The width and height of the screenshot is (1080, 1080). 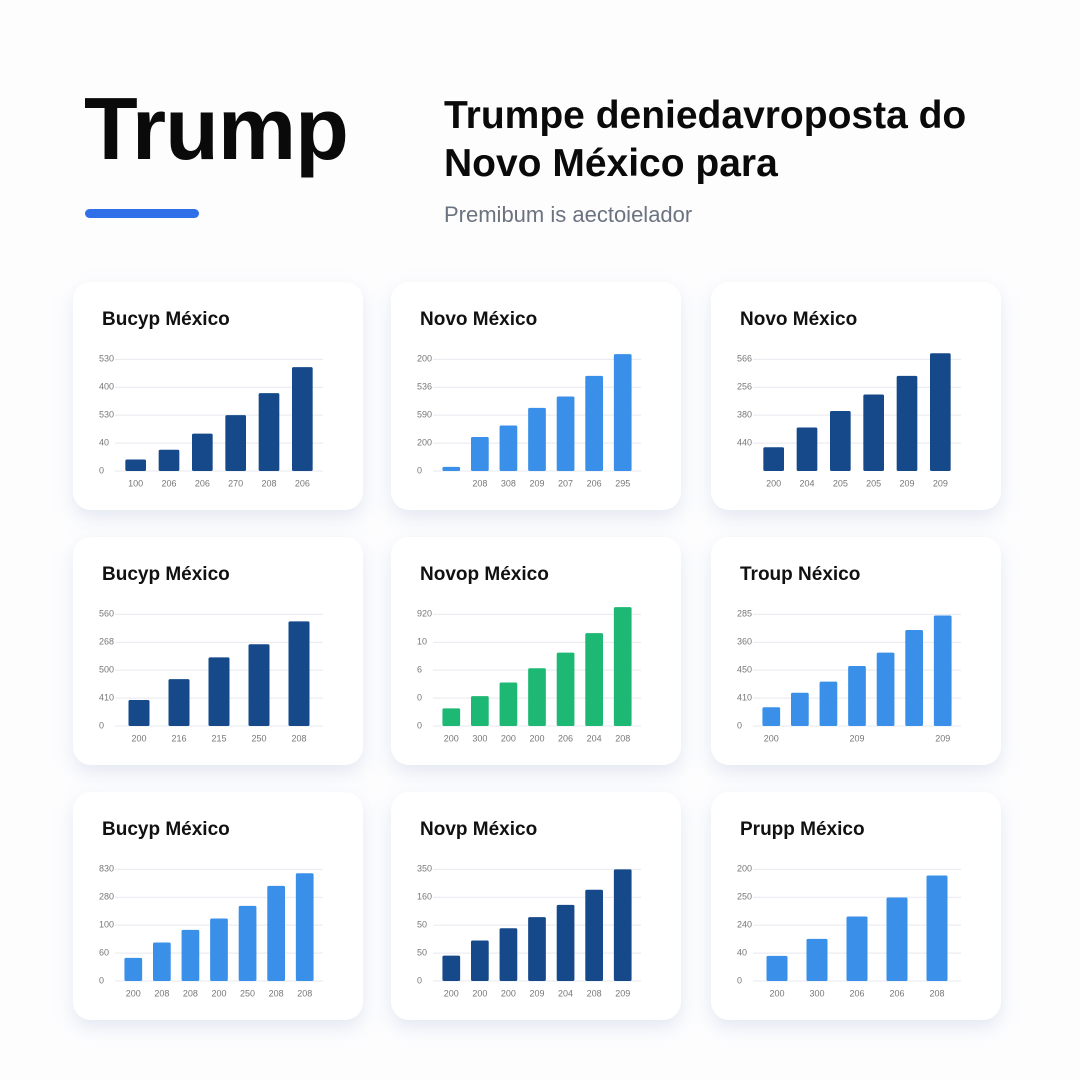 I want to click on x-tick-label: 215, so click(x=218, y=738).